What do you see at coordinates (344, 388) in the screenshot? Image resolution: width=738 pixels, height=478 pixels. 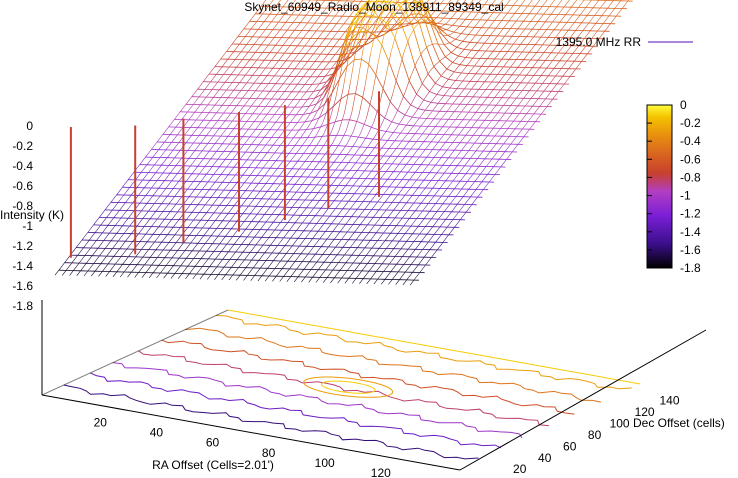 I see `contour-line` at bounding box center [344, 388].